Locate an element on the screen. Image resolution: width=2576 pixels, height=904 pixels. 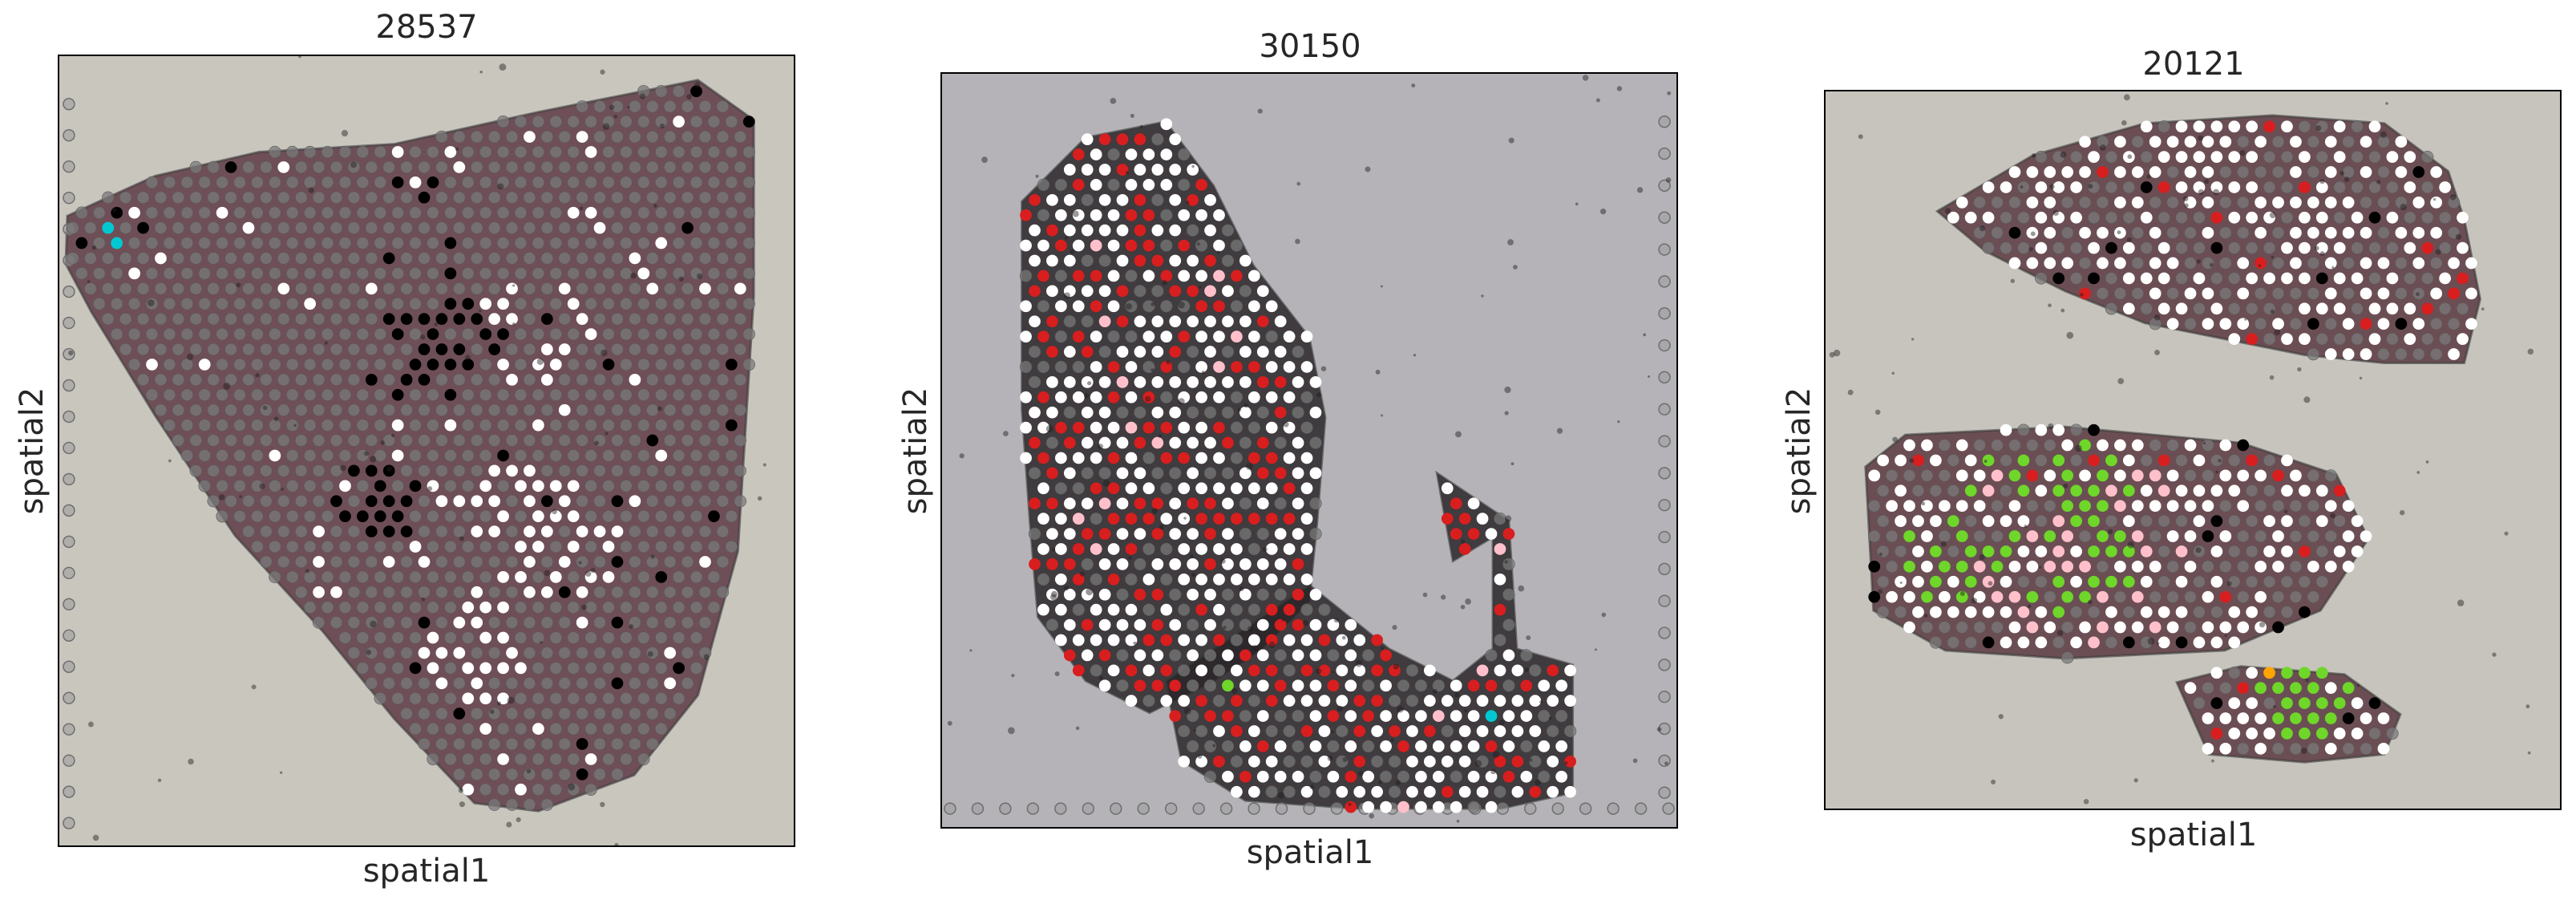
panel-title: 28537 is located at coordinates (426, 27).